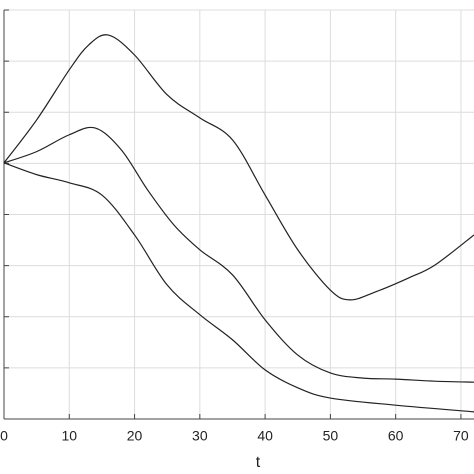 Image resolution: width=474 pixels, height=474 pixels. I want to click on x-tick-label: 0, so click(4, 436).